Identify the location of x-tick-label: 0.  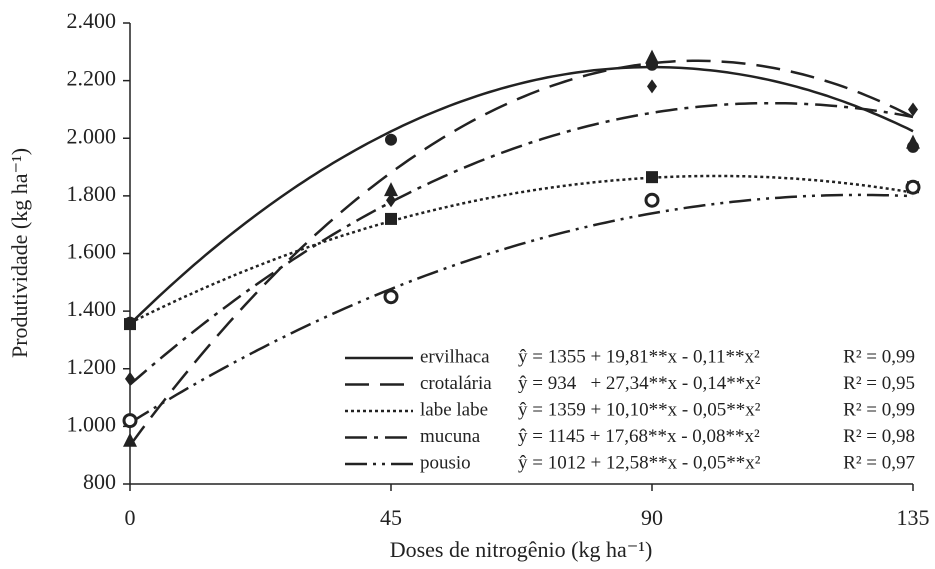
(130, 517).